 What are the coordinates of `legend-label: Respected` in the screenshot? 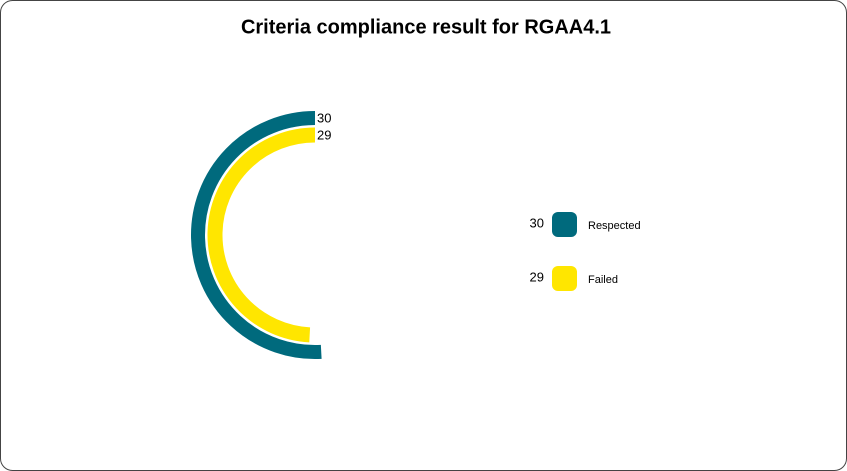 It's located at (614, 226).